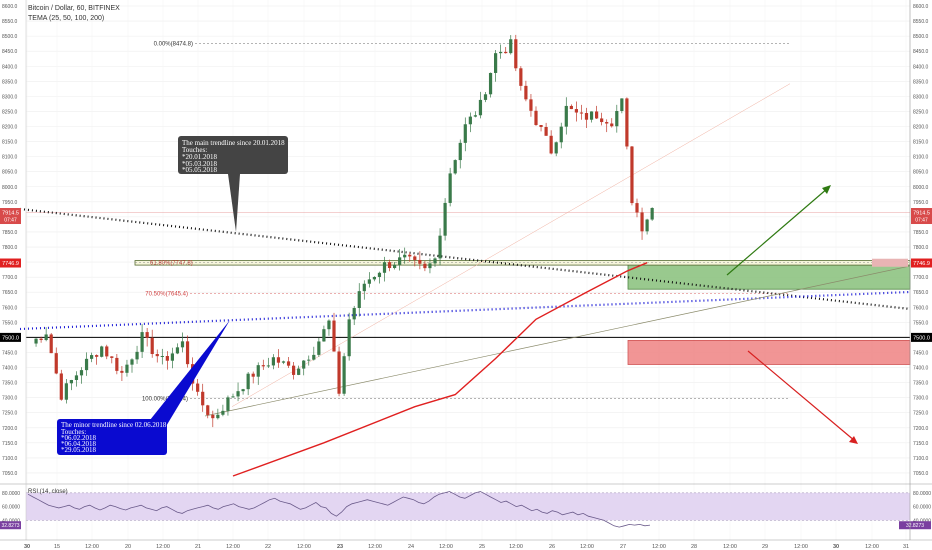 Image resolution: width=932 pixels, height=550 pixels. I want to click on indicator-label: TEMA (25, 50, 100, 200), so click(66, 18).